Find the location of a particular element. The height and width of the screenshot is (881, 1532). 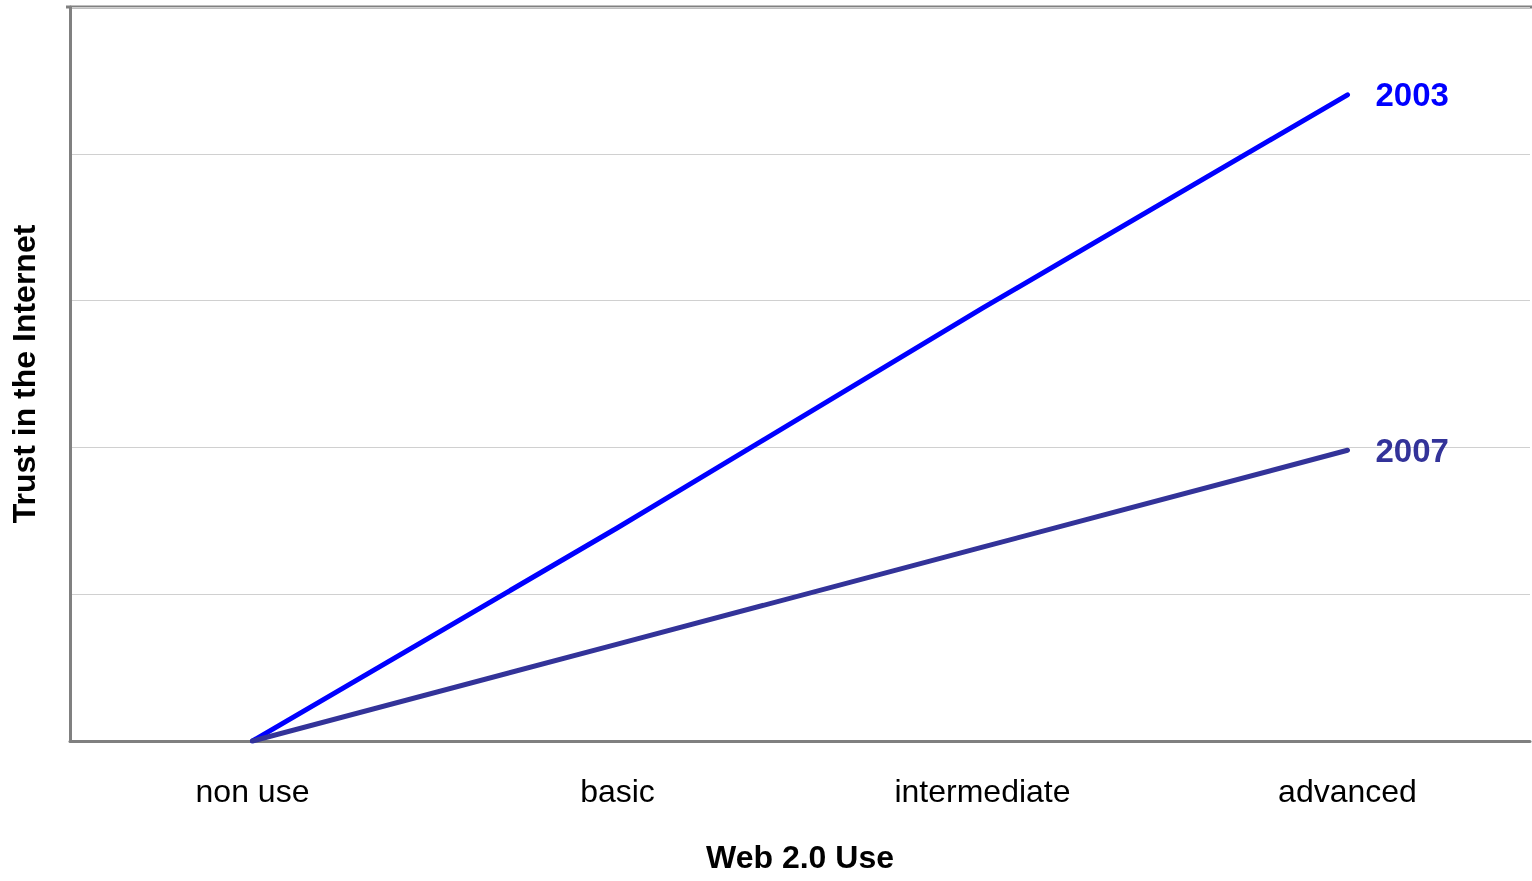

x-tick-label: advanced is located at coordinates (1347, 791).